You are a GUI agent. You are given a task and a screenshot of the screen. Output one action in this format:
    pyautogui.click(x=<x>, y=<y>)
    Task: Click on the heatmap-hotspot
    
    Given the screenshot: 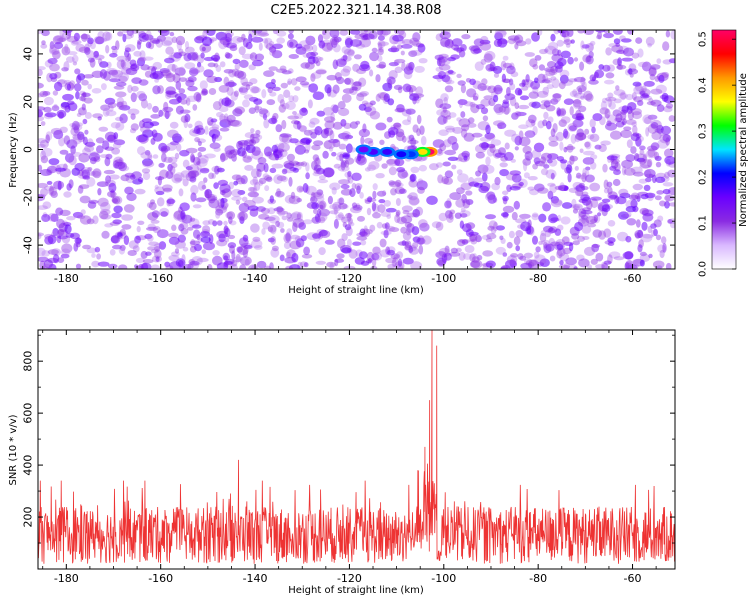 What is the action you would take?
    pyautogui.click(x=387, y=151)
    